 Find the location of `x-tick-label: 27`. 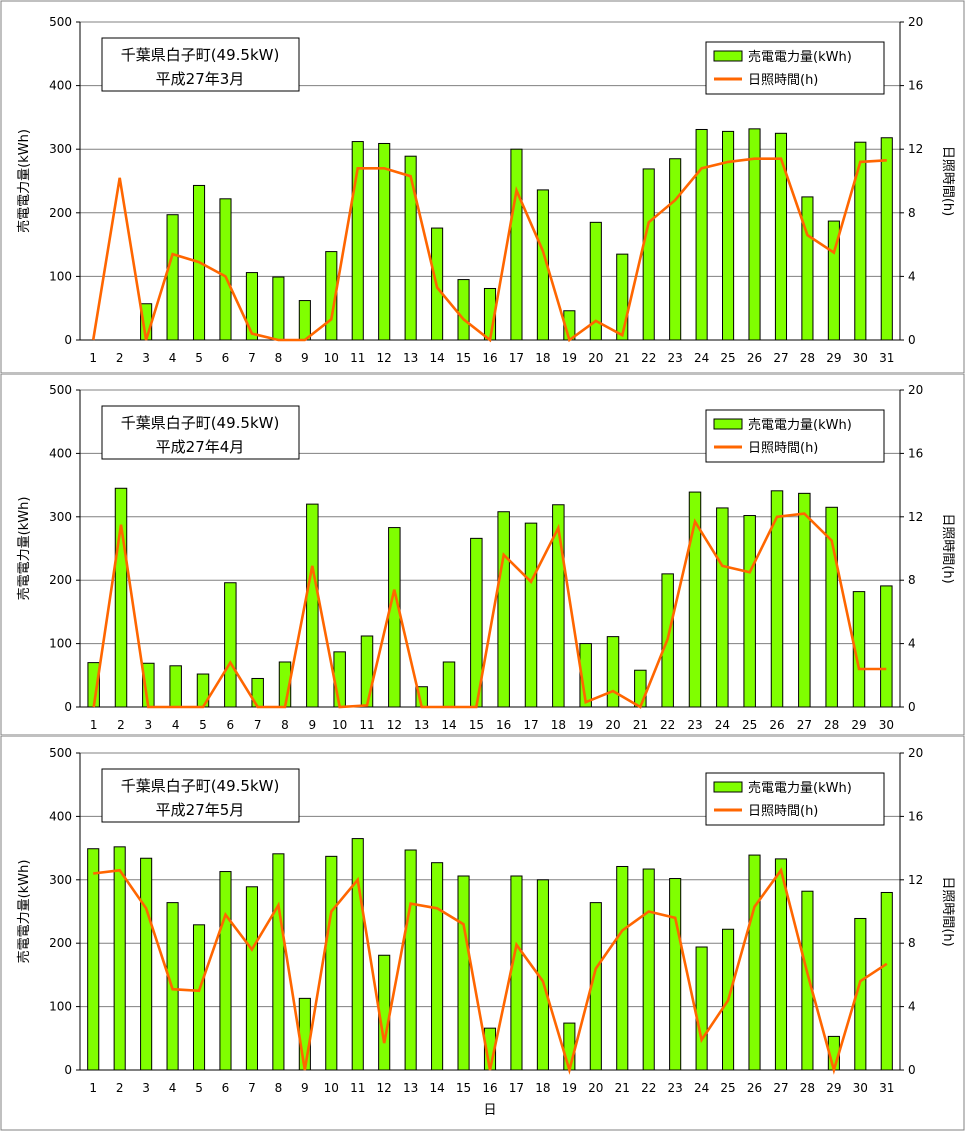

x-tick-label: 27 is located at coordinates (780, 1088).